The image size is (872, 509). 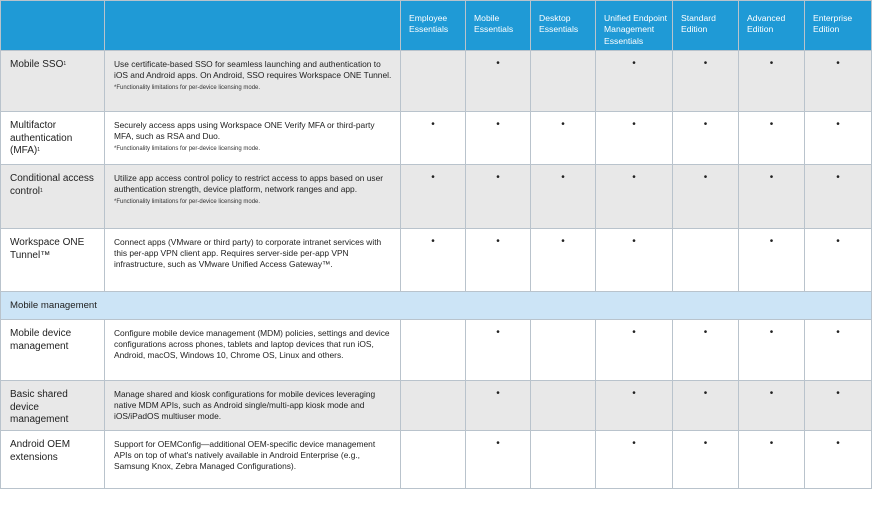 What do you see at coordinates (52, 185) in the screenshot?
I see `feature-name: Conditional access control` at bounding box center [52, 185].